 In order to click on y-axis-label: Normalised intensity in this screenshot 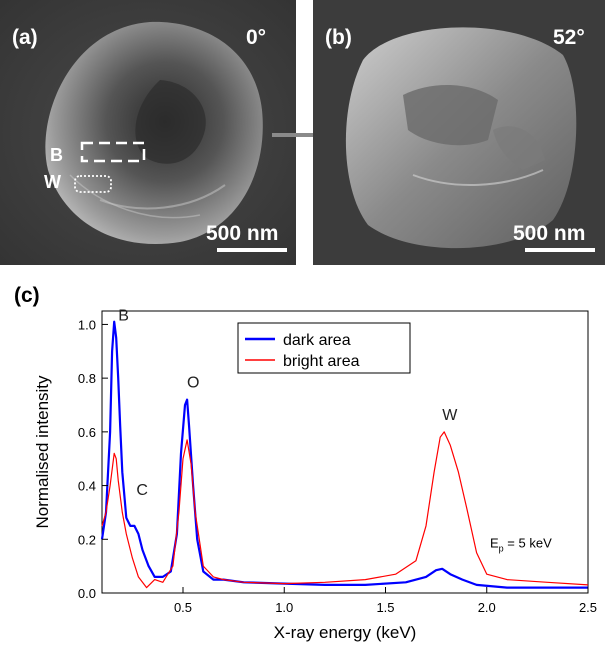, I will do `click(42, 452)`.